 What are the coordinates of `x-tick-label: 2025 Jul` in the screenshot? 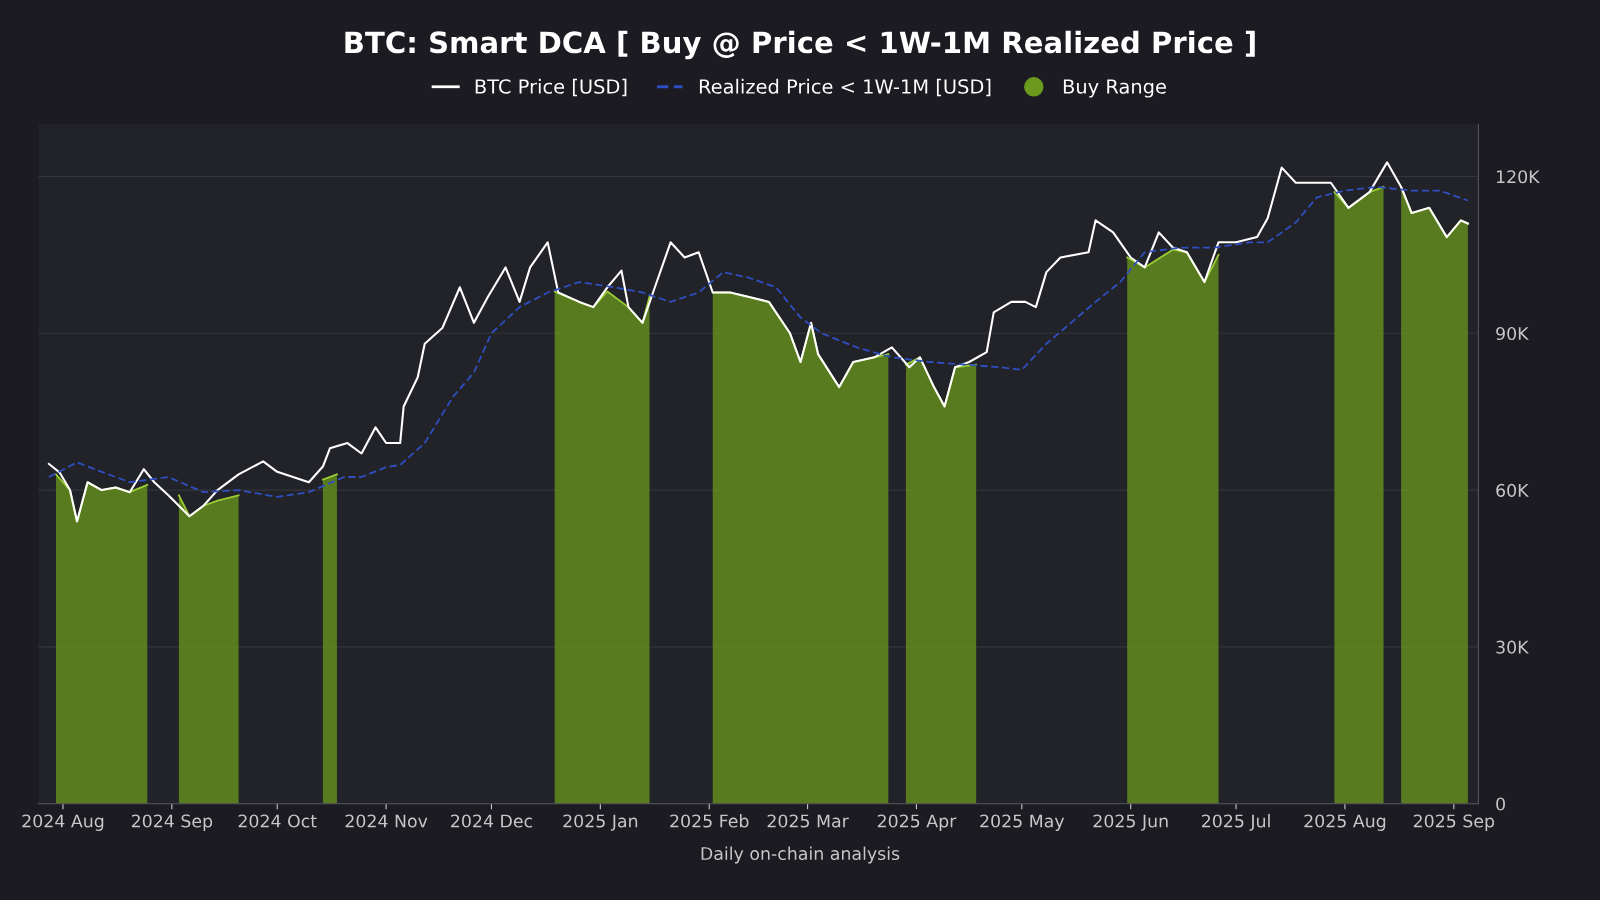 It's located at (1236, 822).